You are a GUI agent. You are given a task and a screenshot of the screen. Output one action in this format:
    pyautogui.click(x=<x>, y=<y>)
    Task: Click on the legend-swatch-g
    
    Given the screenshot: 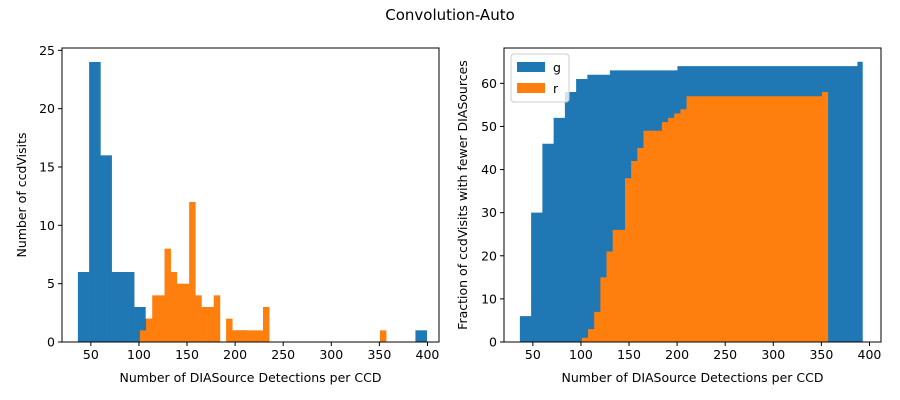 What is the action you would take?
    pyautogui.click(x=531, y=67)
    